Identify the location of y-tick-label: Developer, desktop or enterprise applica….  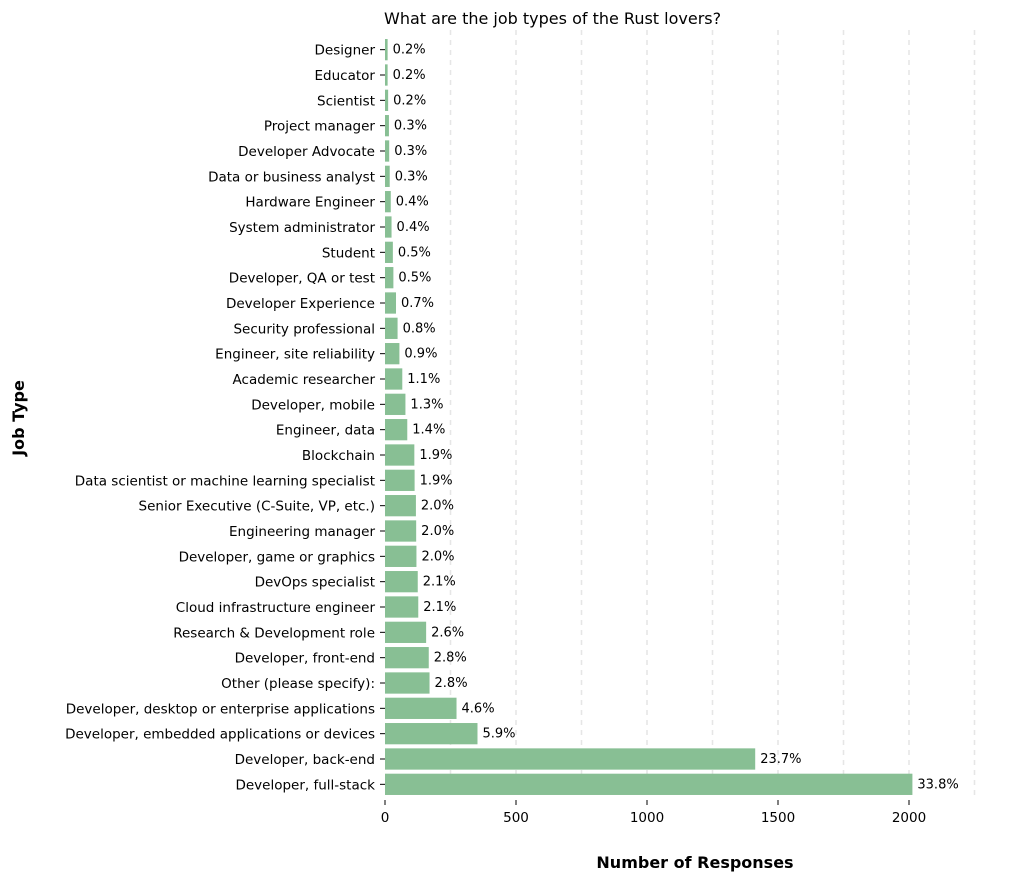
(220, 709).